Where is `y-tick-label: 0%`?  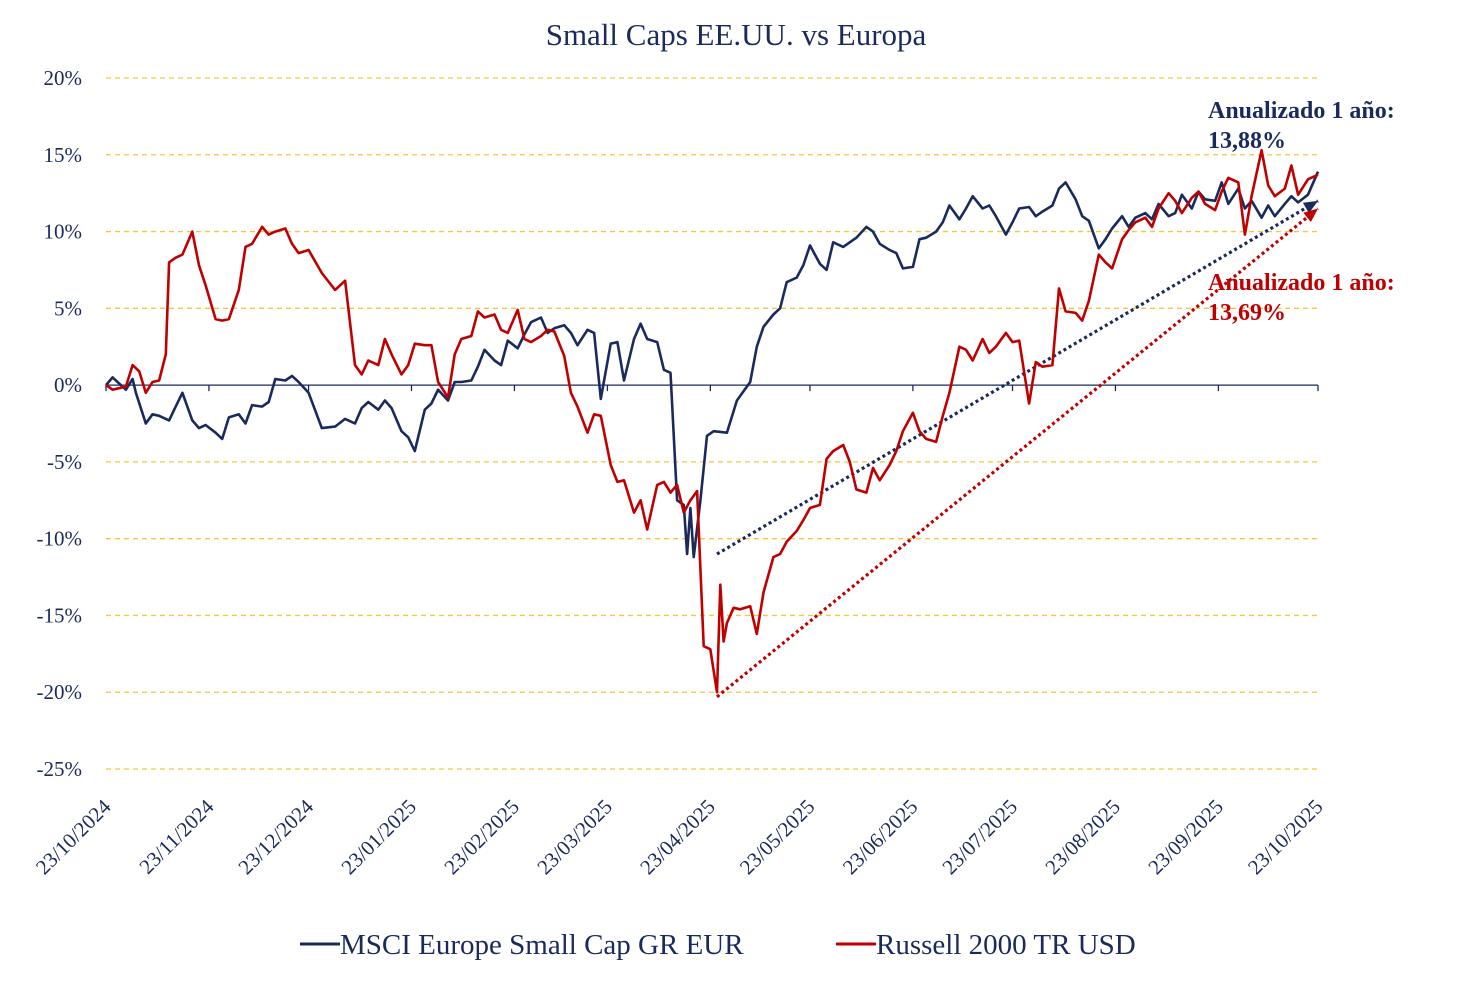 y-tick-label: 0% is located at coordinates (68, 385).